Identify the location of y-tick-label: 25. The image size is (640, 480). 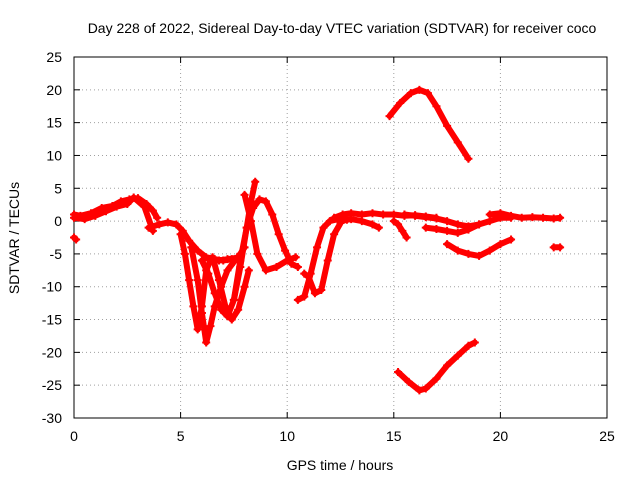
(54, 57).